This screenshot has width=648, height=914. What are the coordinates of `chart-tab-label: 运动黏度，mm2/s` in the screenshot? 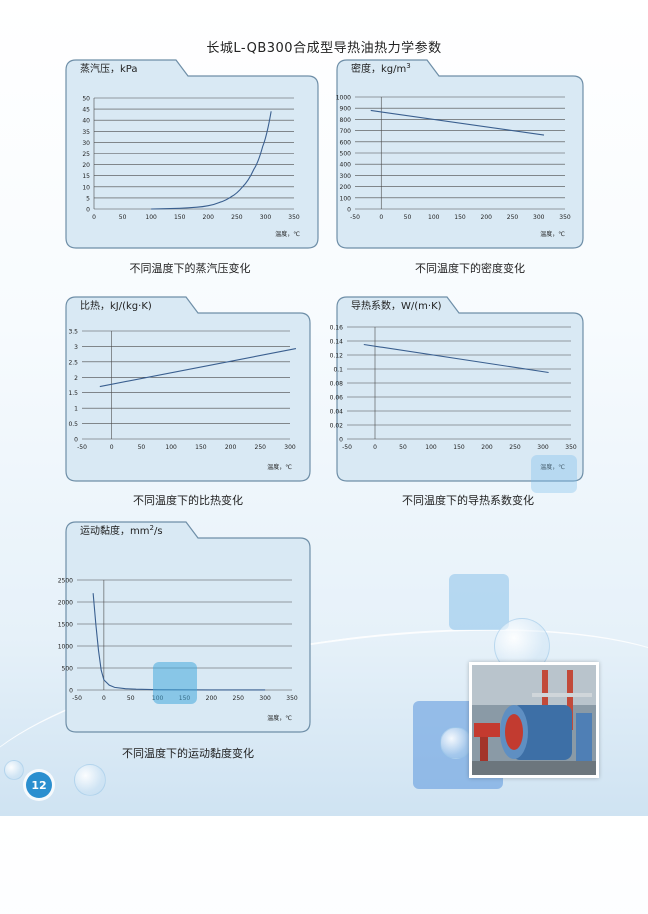 It's located at (121, 530).